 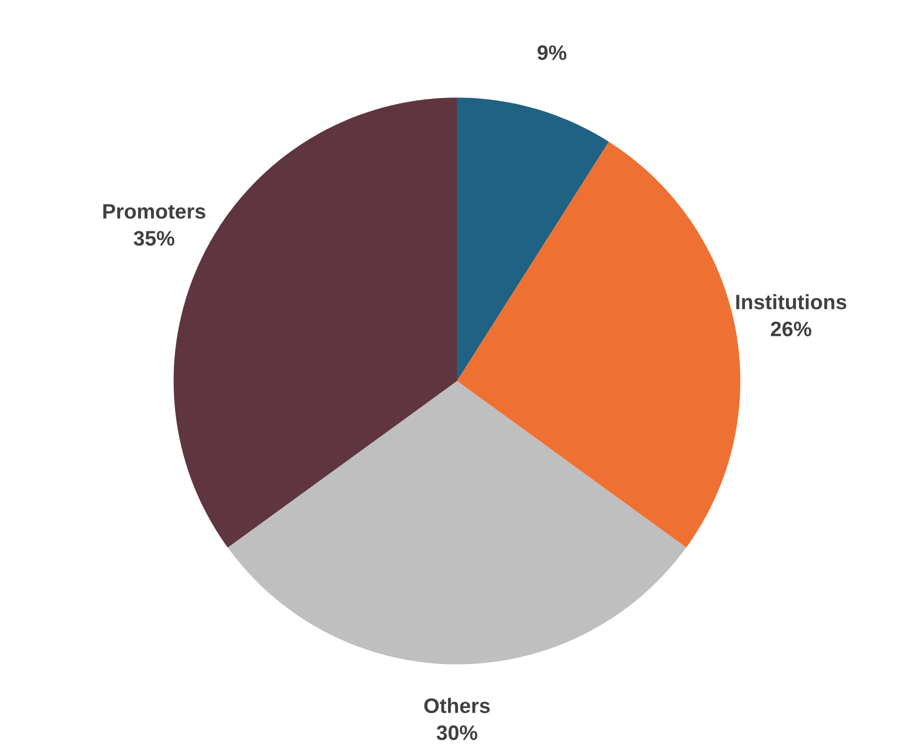 I want to click on data-label: 9%, so click(x=552, y=52).